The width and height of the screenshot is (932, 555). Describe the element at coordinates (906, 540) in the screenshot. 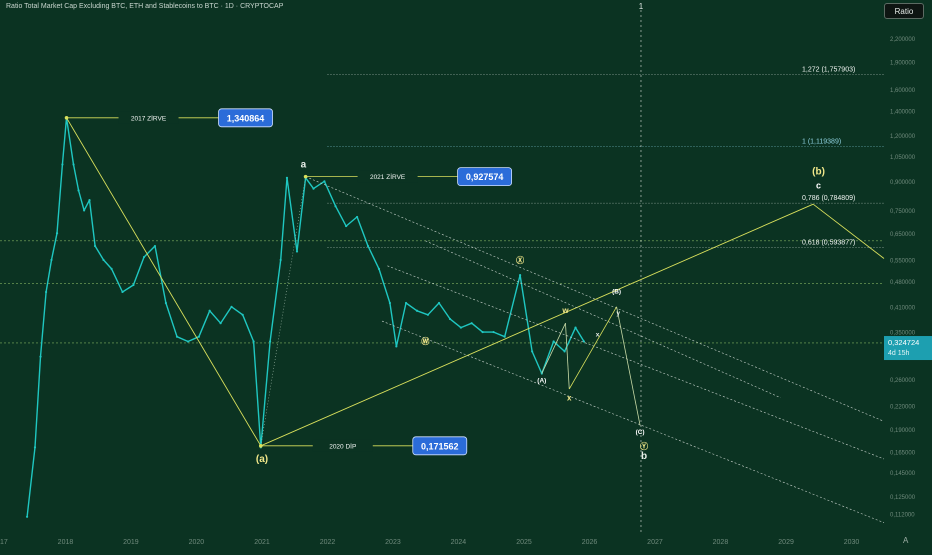

I see `auto-scale-button: A` at that location.